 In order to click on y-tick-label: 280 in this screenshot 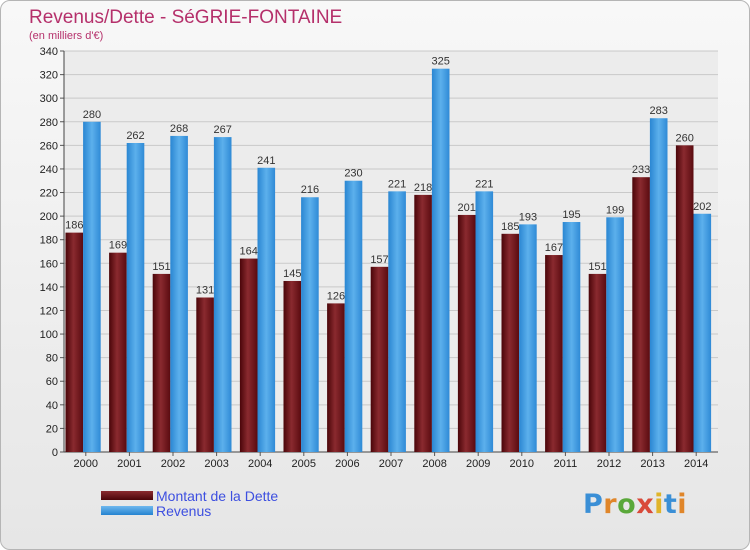, I will do `click(49, 123)`.